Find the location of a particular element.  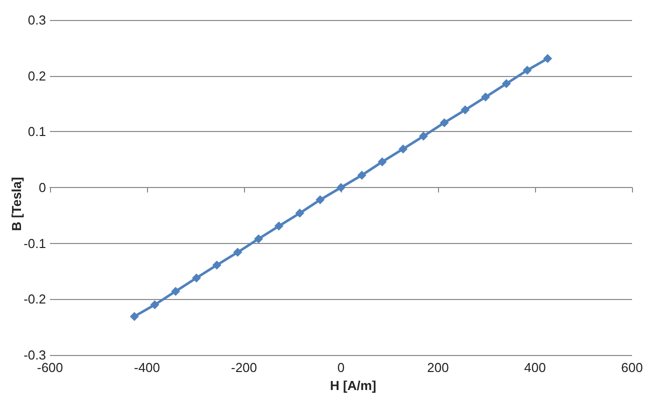

y-tick-label: 0 is located at coordinates (42, 187).